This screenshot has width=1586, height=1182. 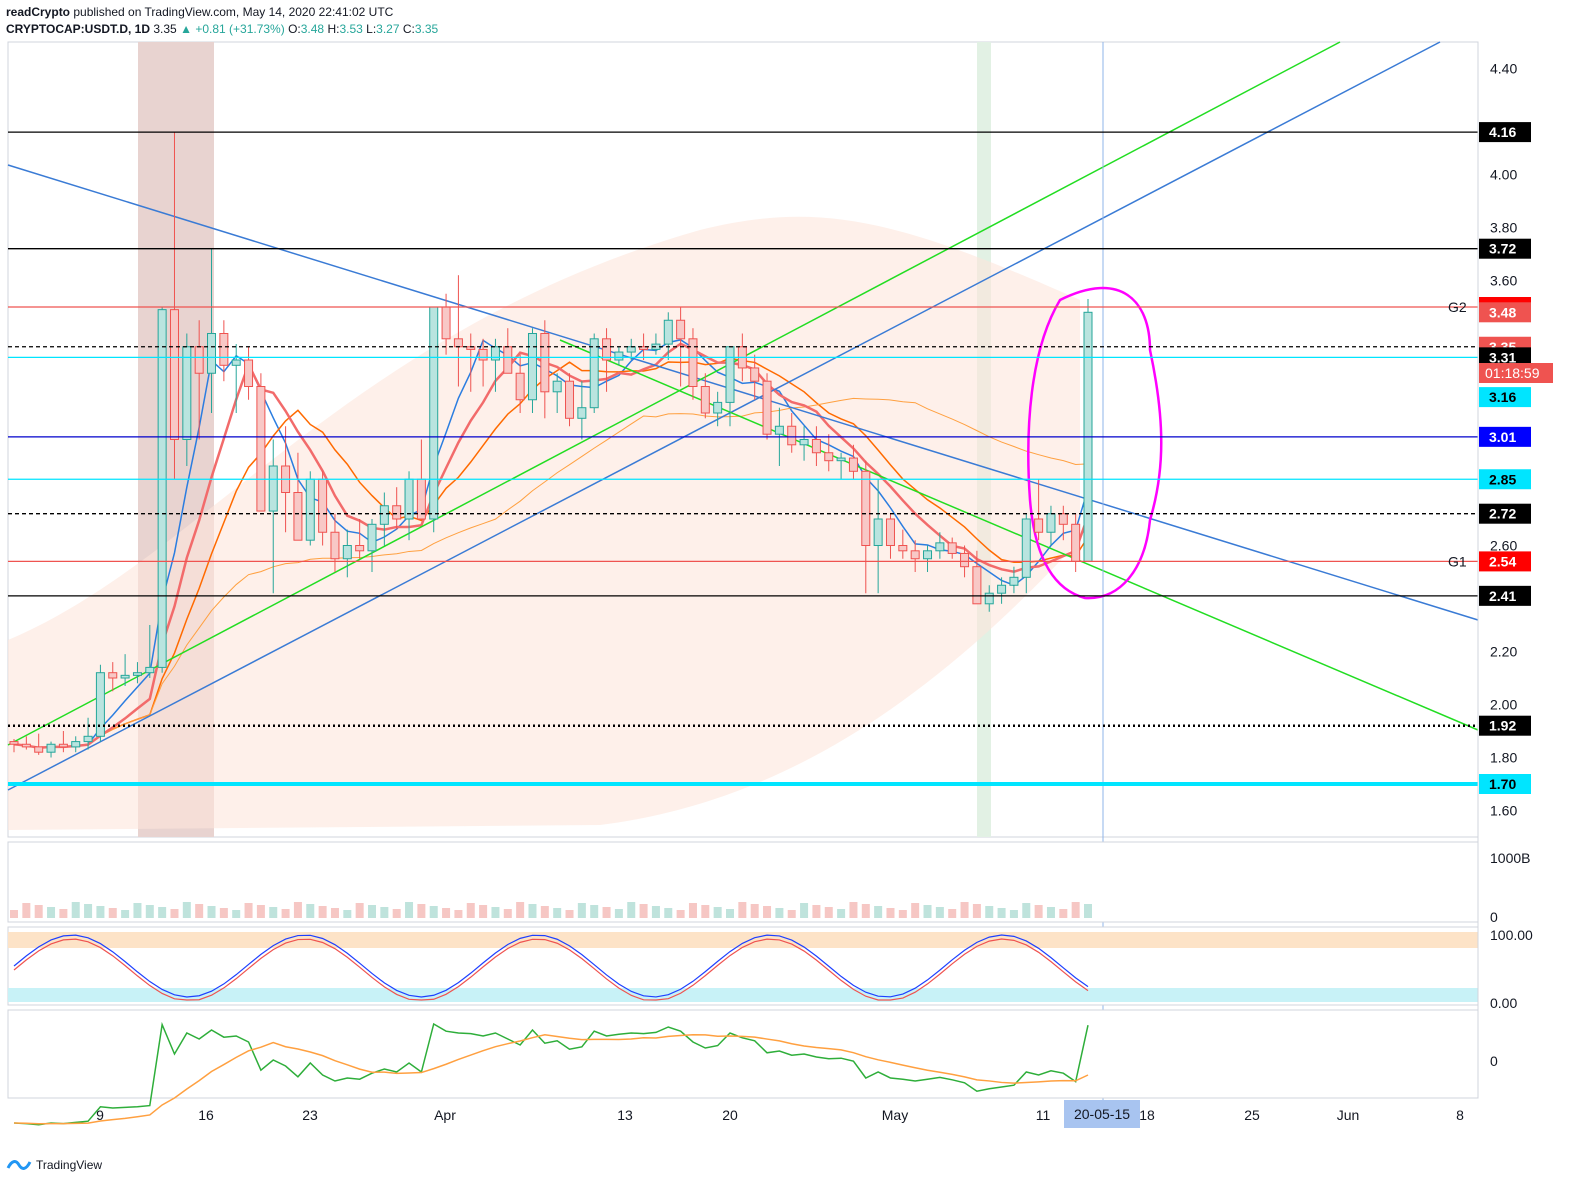 What do you see at coordinates (1503, 546) in the screenshot?
I see `y-tick-label: 2.60` at bounding box center [1503, 546].